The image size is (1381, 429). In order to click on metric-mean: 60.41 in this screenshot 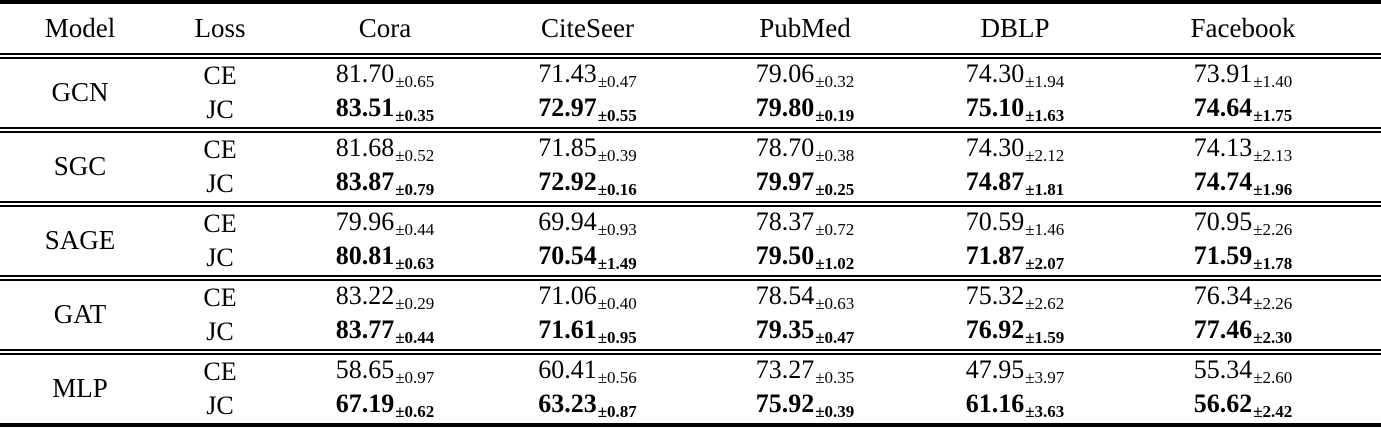, I will do `click(567, 370)`.